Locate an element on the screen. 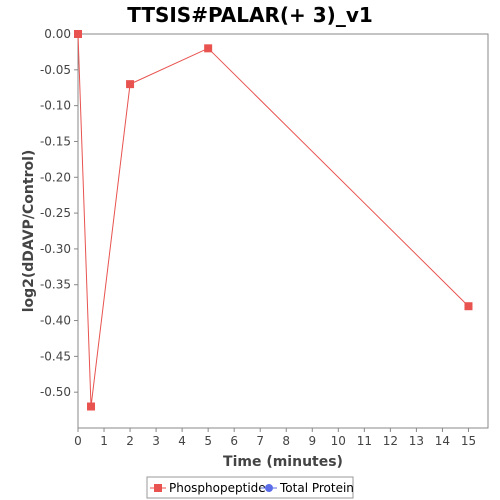 Image resolution: width=500 pixels, height=500 pixels. x-tick-label: 7 is located at coordinates (260, 441).